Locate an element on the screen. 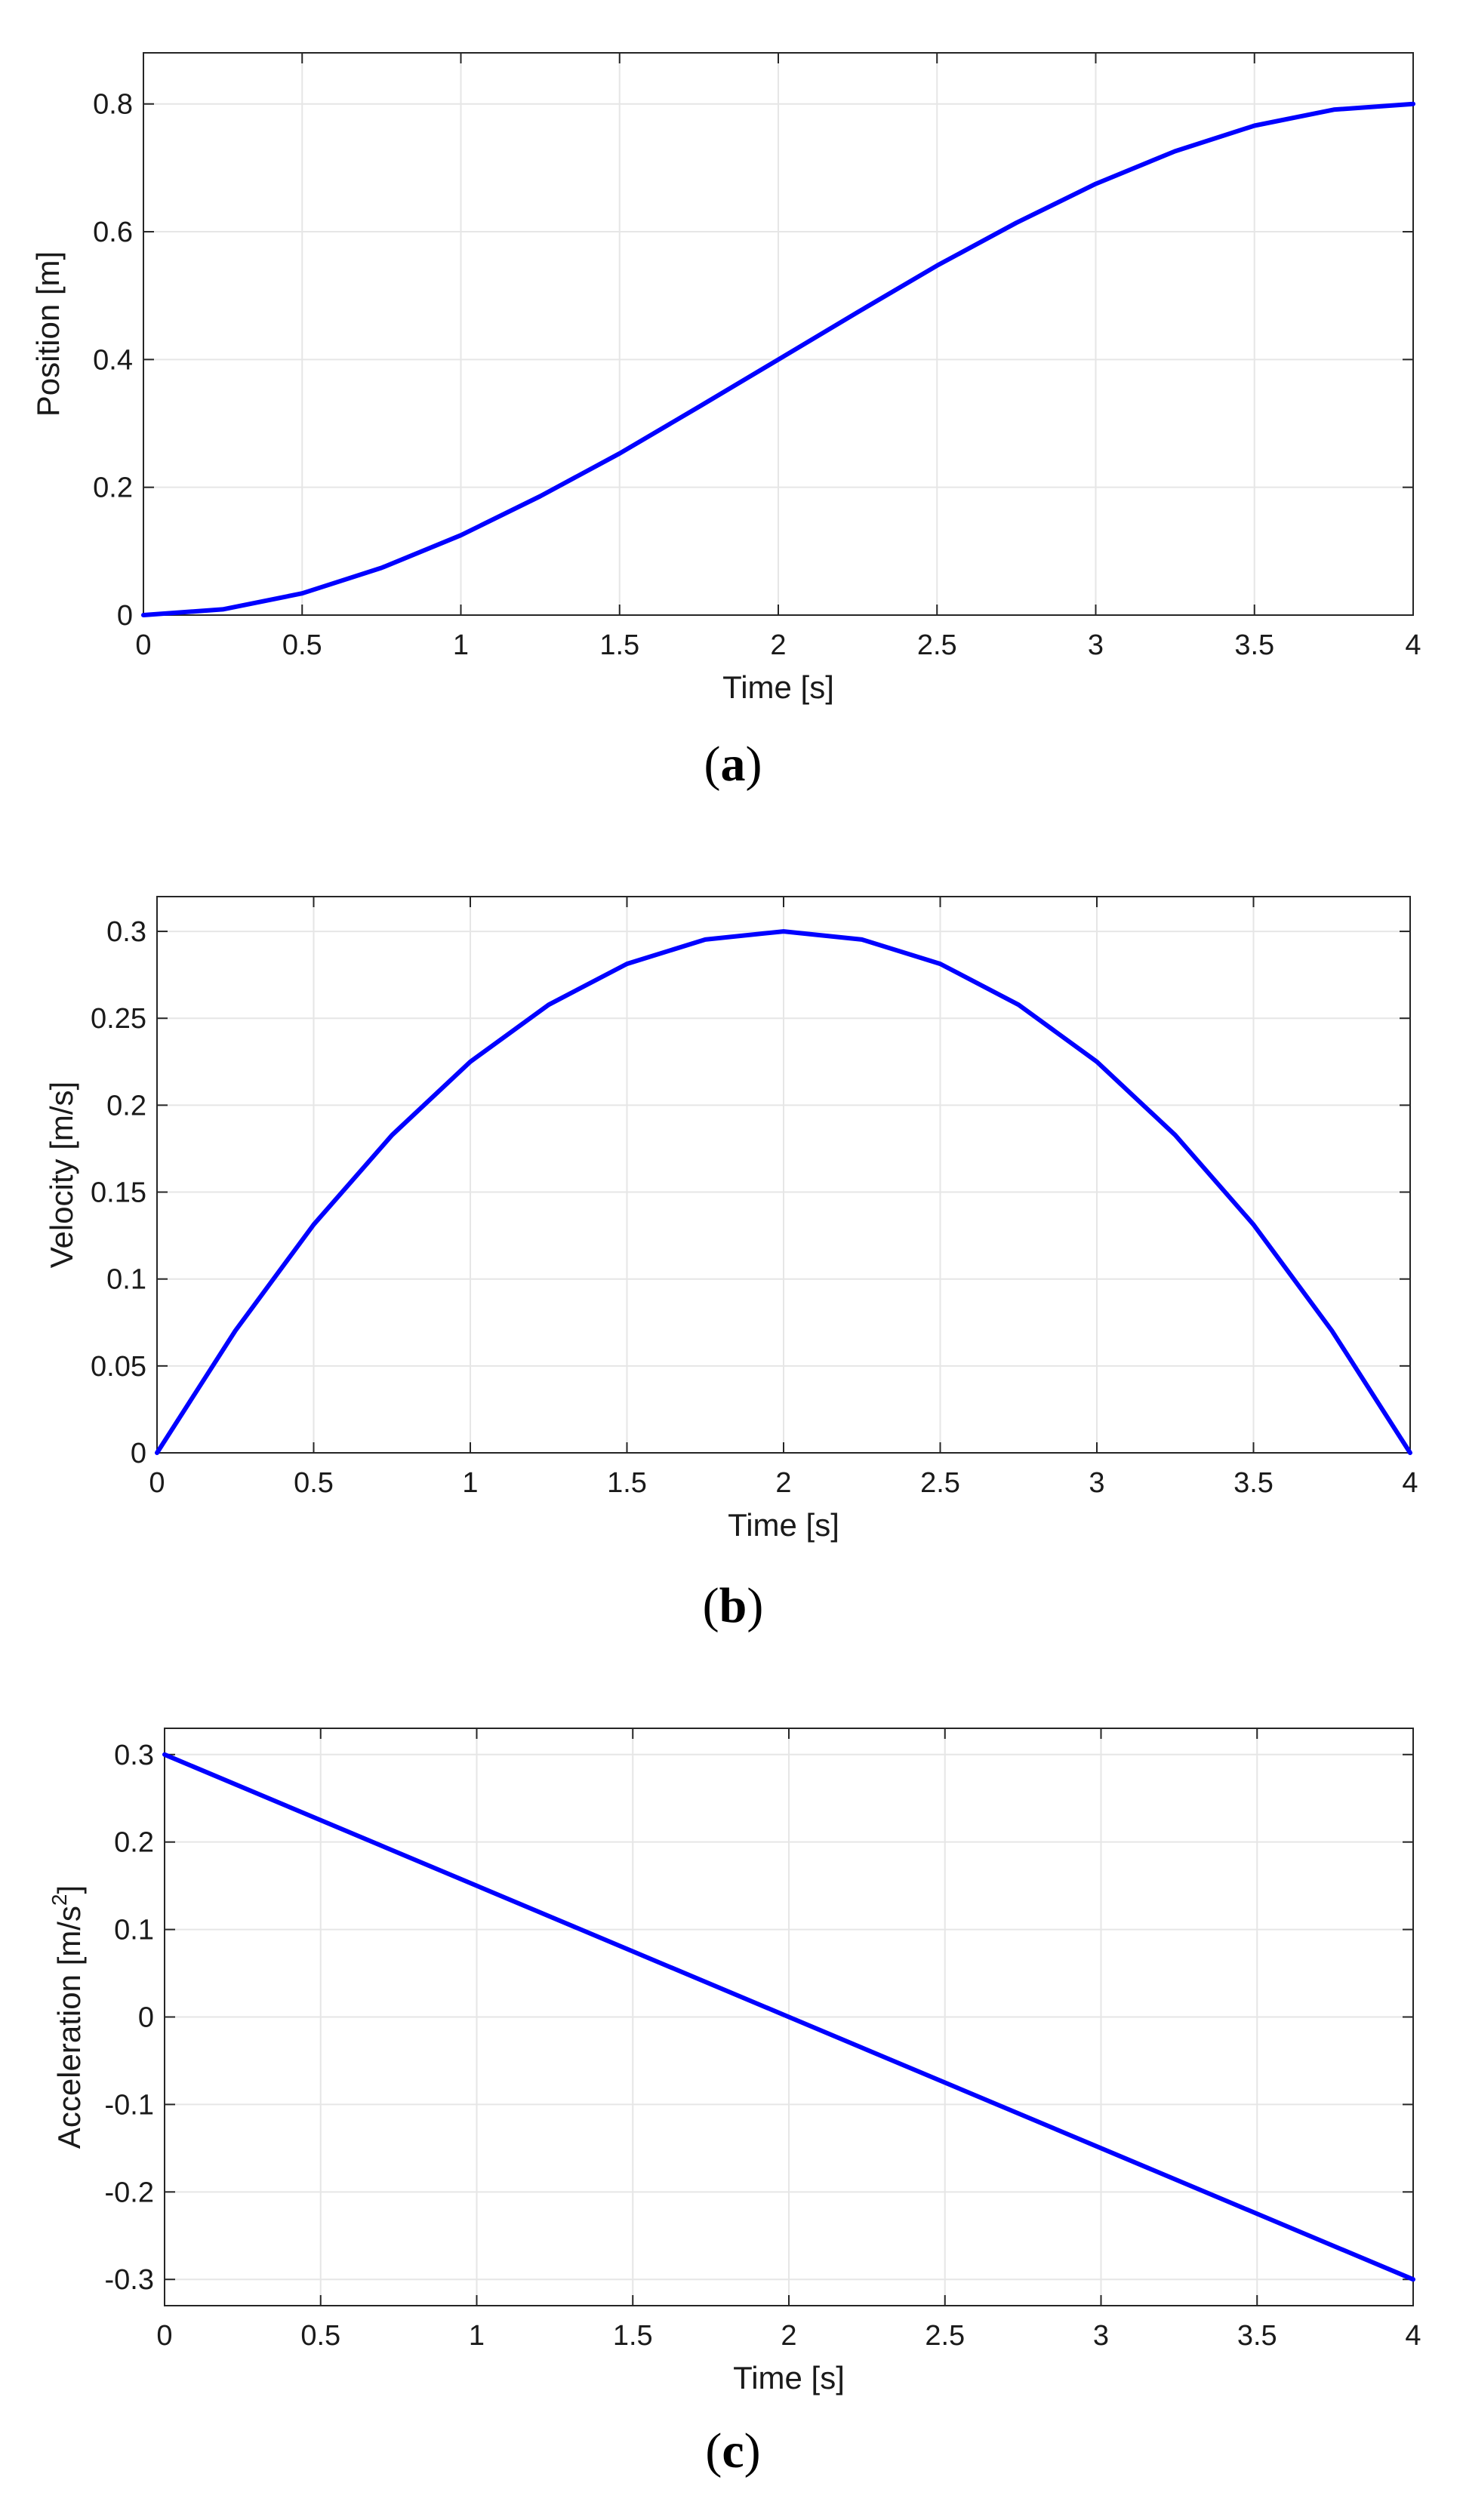 Image resolution: width=1466 pixels, height=2520 pixels. chart-0-x-tick-label: 1 is located at coordinates (461, 645).